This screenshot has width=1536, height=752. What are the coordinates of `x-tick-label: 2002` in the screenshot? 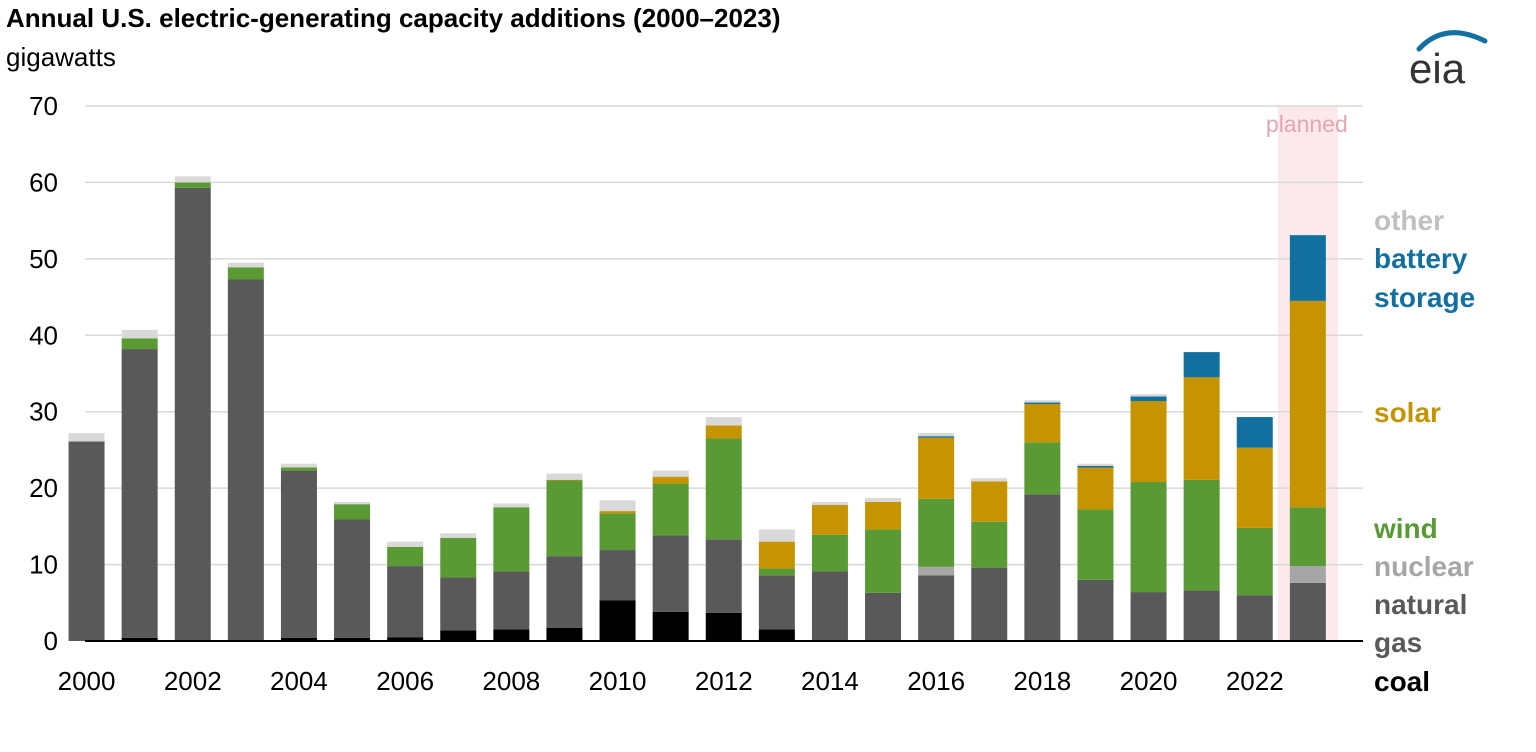 It's located at (193, 681).